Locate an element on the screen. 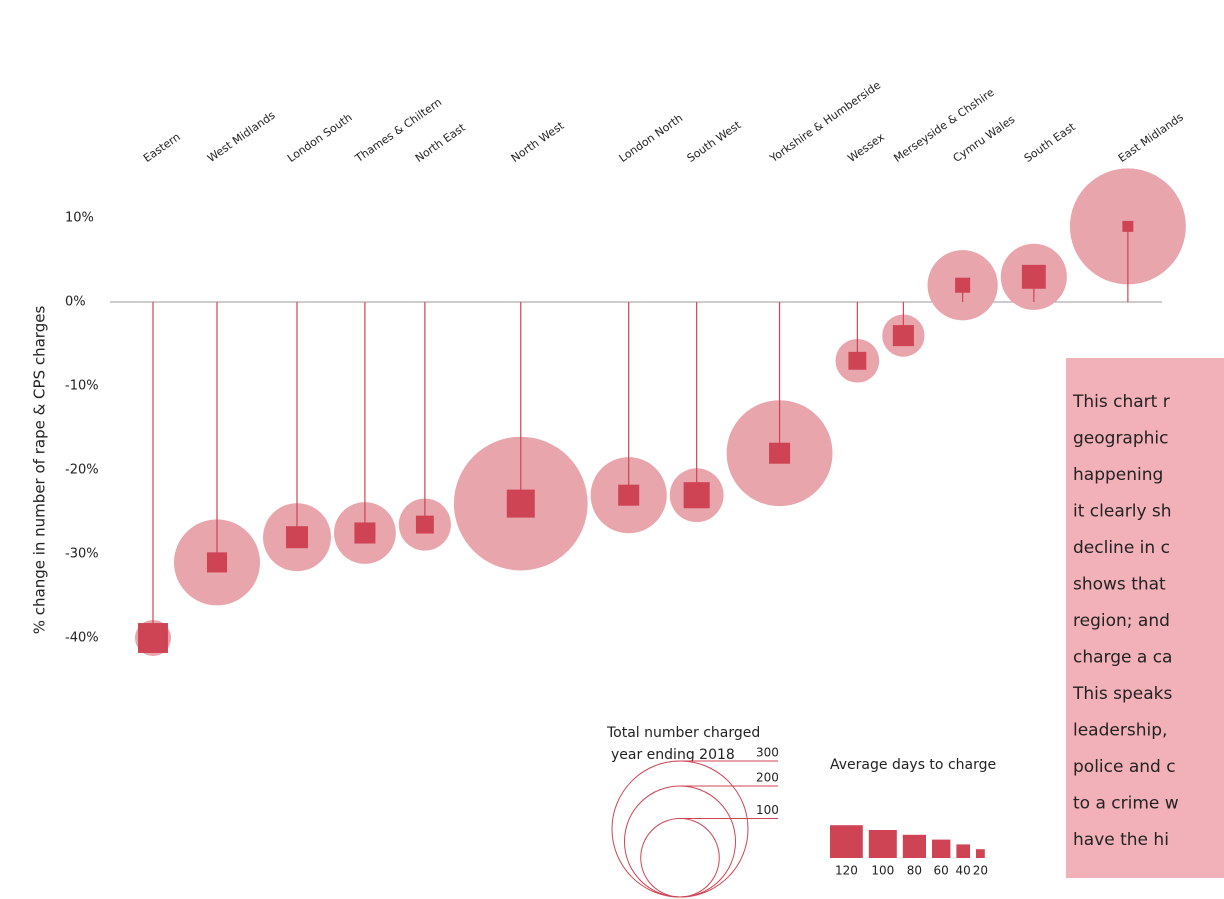 The image size is (1224, 899). y-tick-label: 0% is located at coordinates (75, 302).